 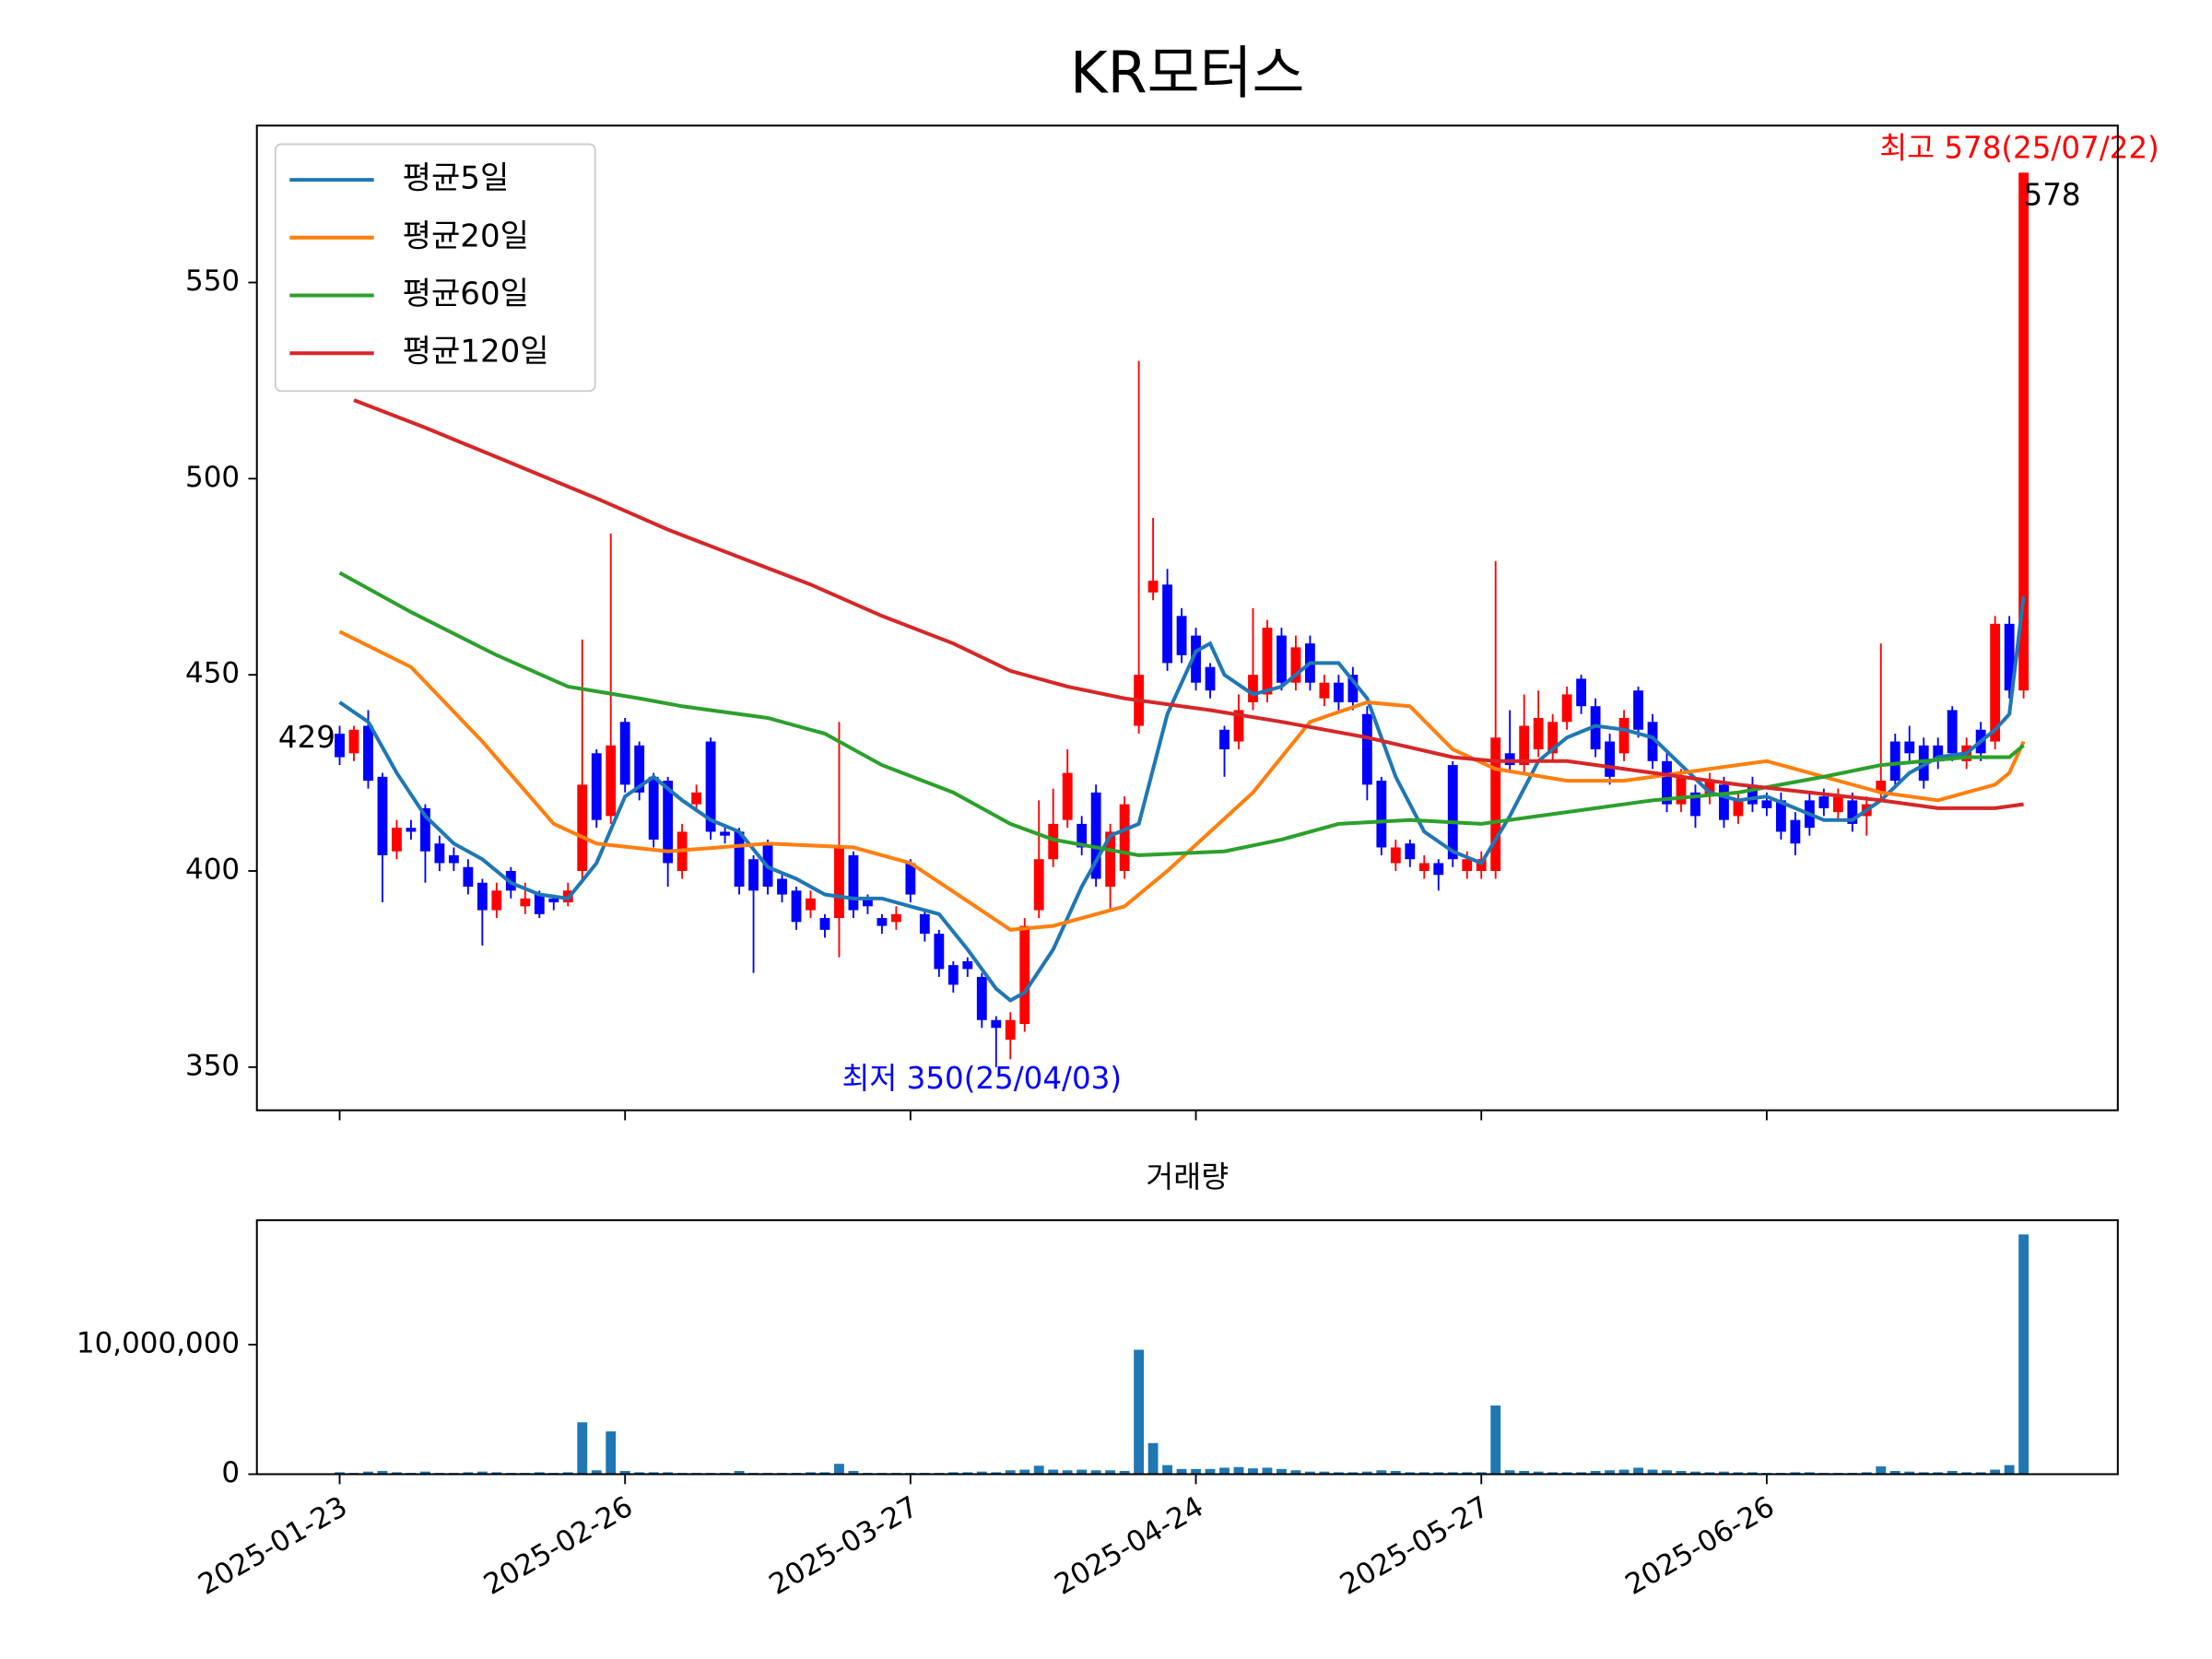 What do you see at coordinates (982, 1078) in the screenshot?
I see `low-annotation: 최저 350(25/04/03)` at bounding box center [982, 1078].